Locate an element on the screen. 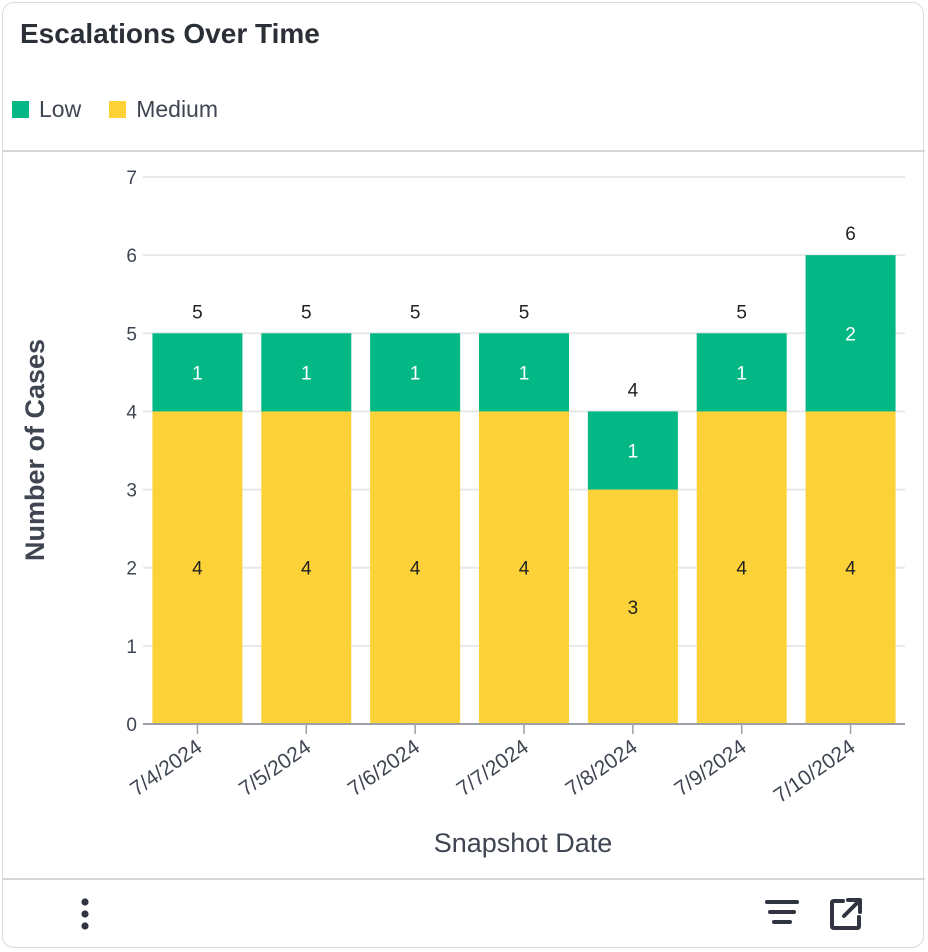  header-divider is located at coordinates (464, 151).